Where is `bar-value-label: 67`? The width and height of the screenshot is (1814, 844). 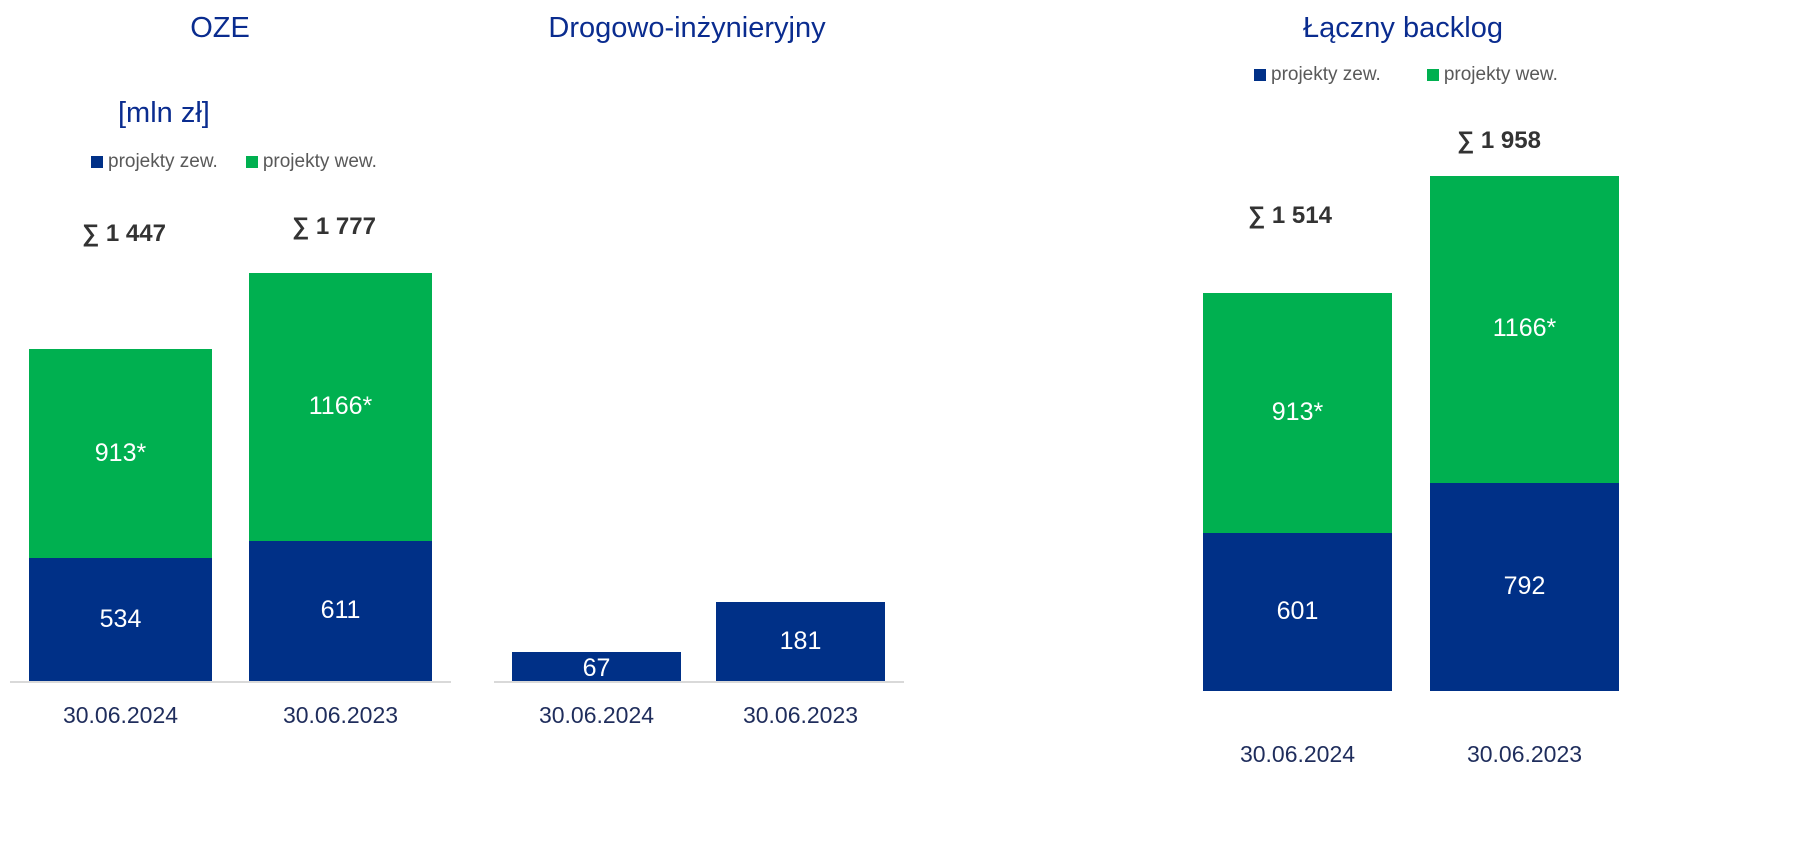
bar-value-label: 67 is located at coordinates (596, 667).